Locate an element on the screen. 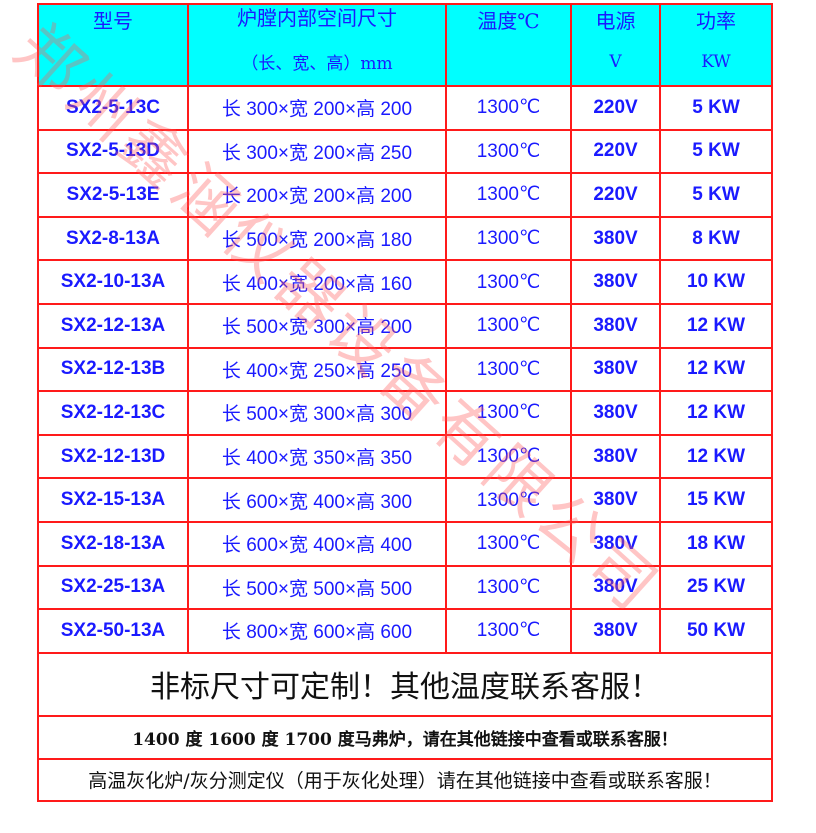  cell-model: SX2-5-13C is located at coordinates (113, 108).